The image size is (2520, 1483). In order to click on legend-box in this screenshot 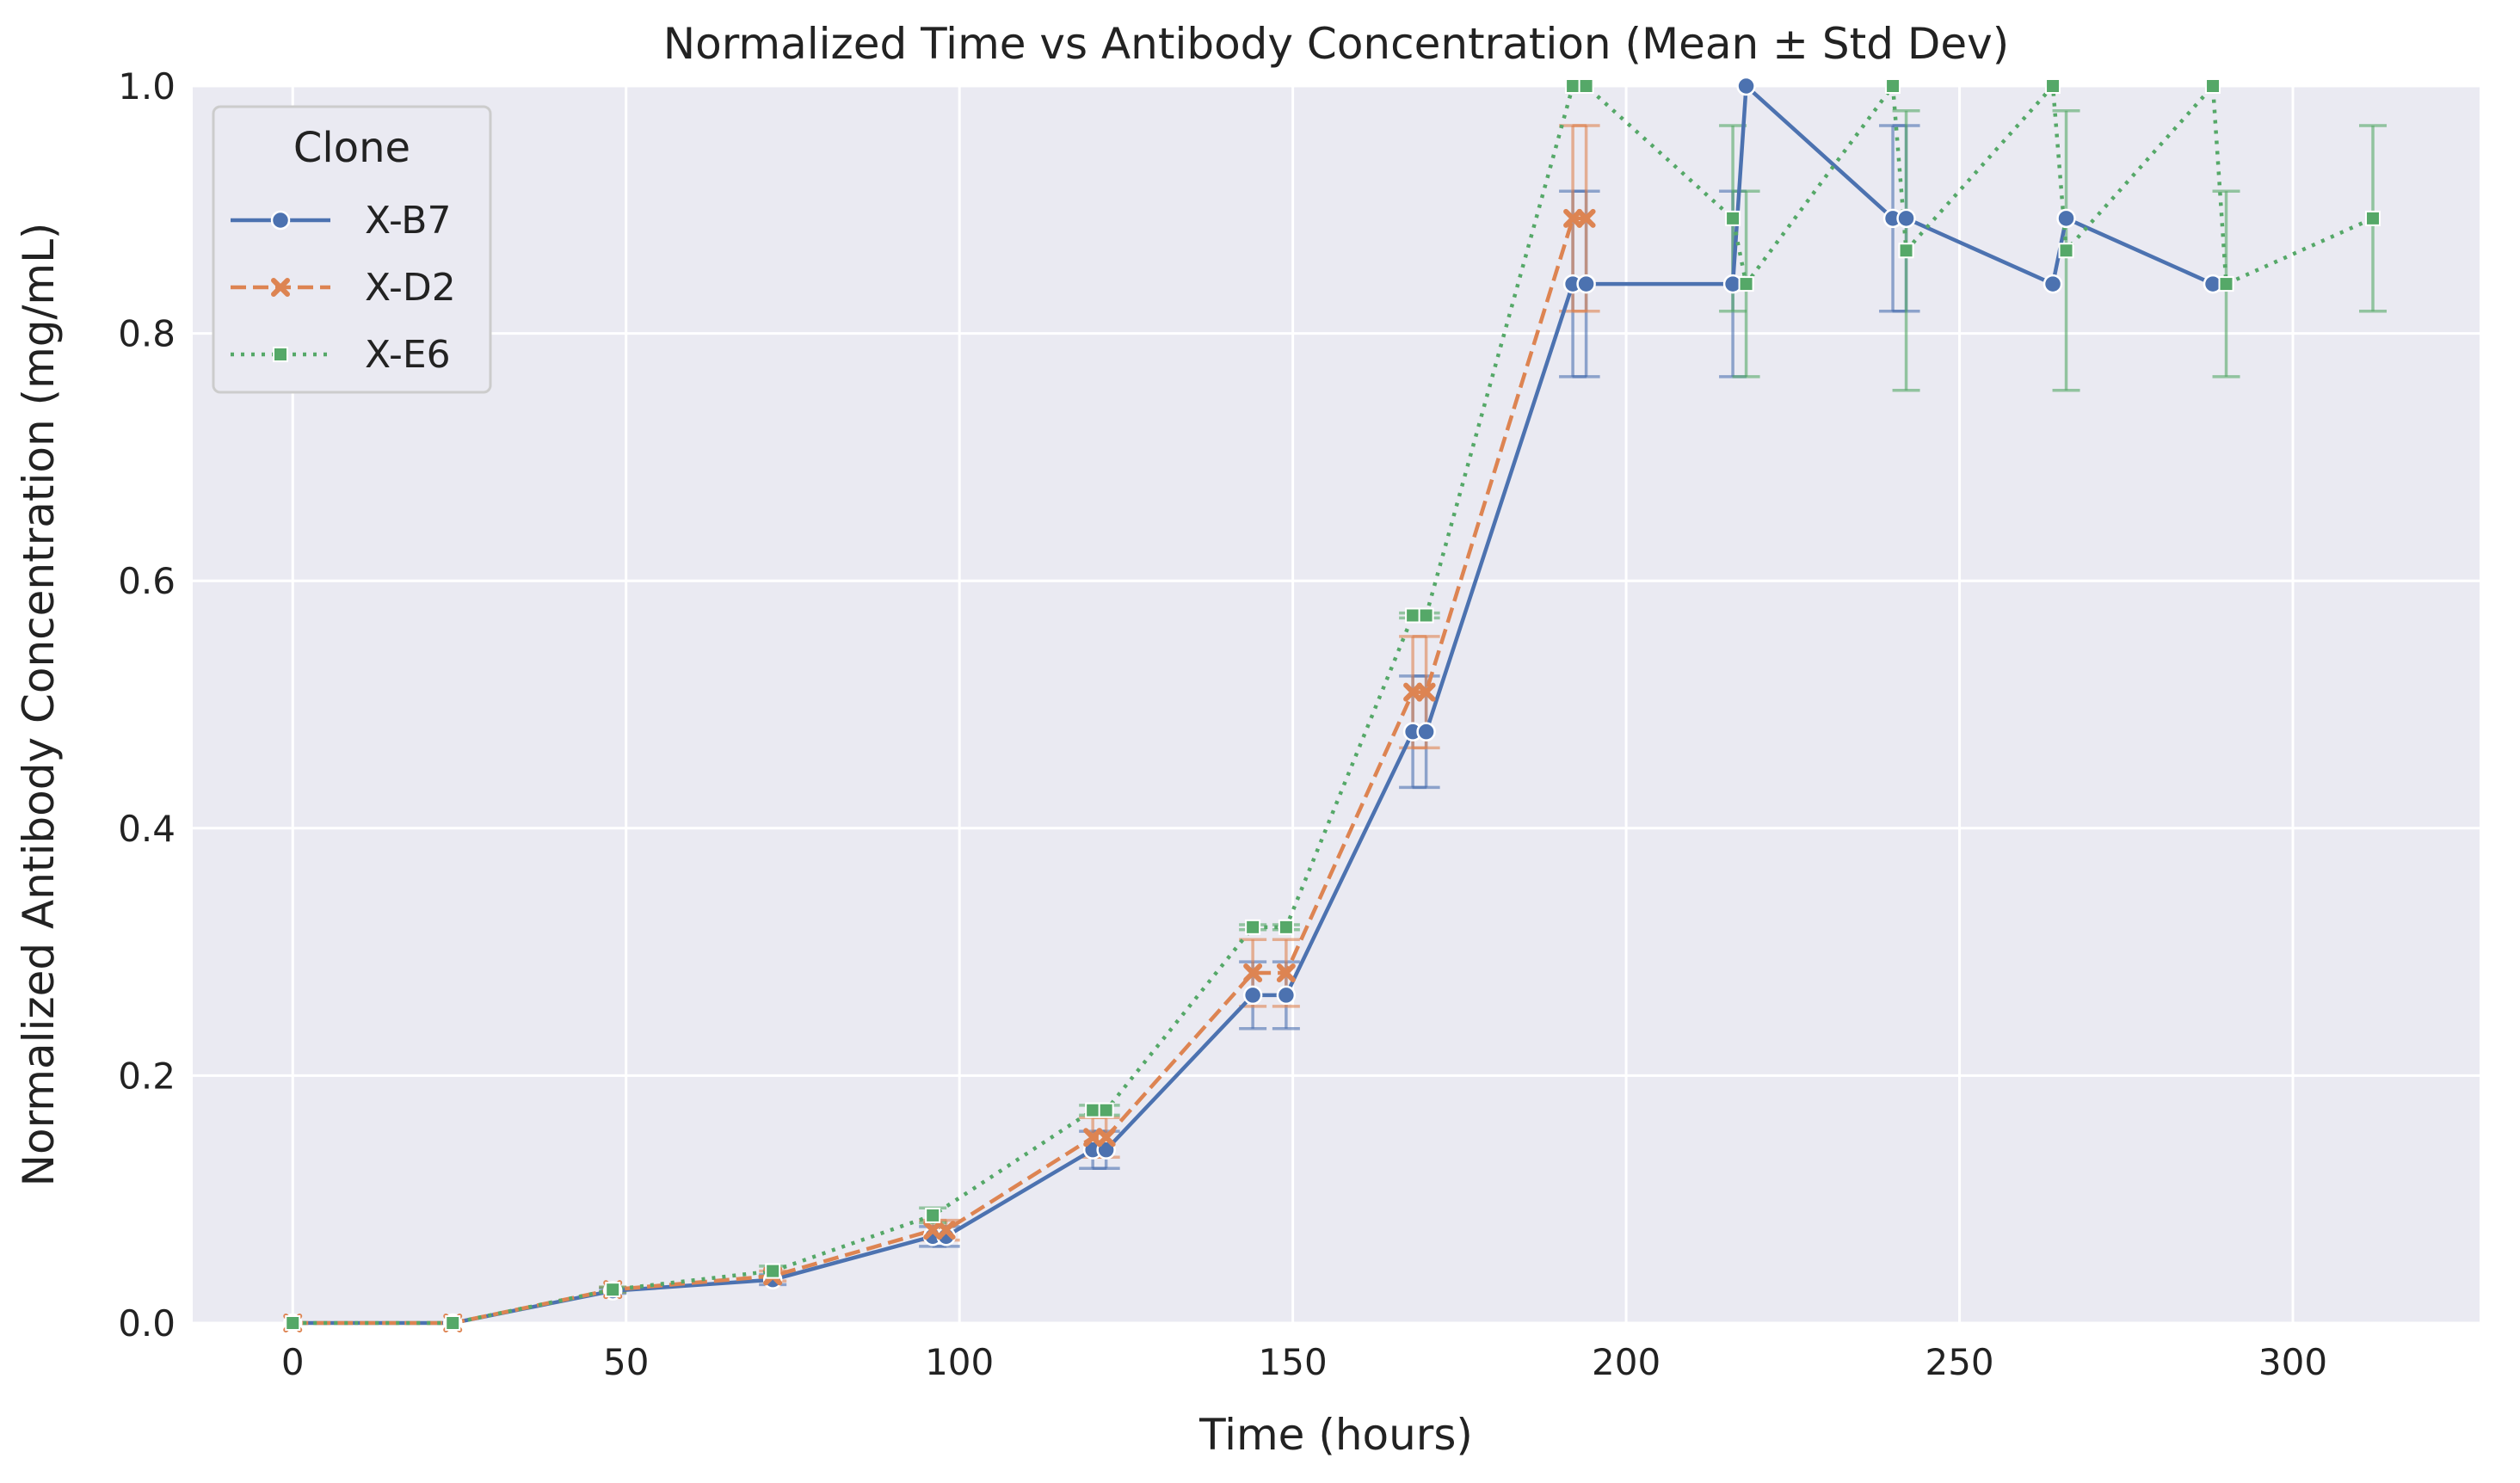, I will do `click(352, 250)`.